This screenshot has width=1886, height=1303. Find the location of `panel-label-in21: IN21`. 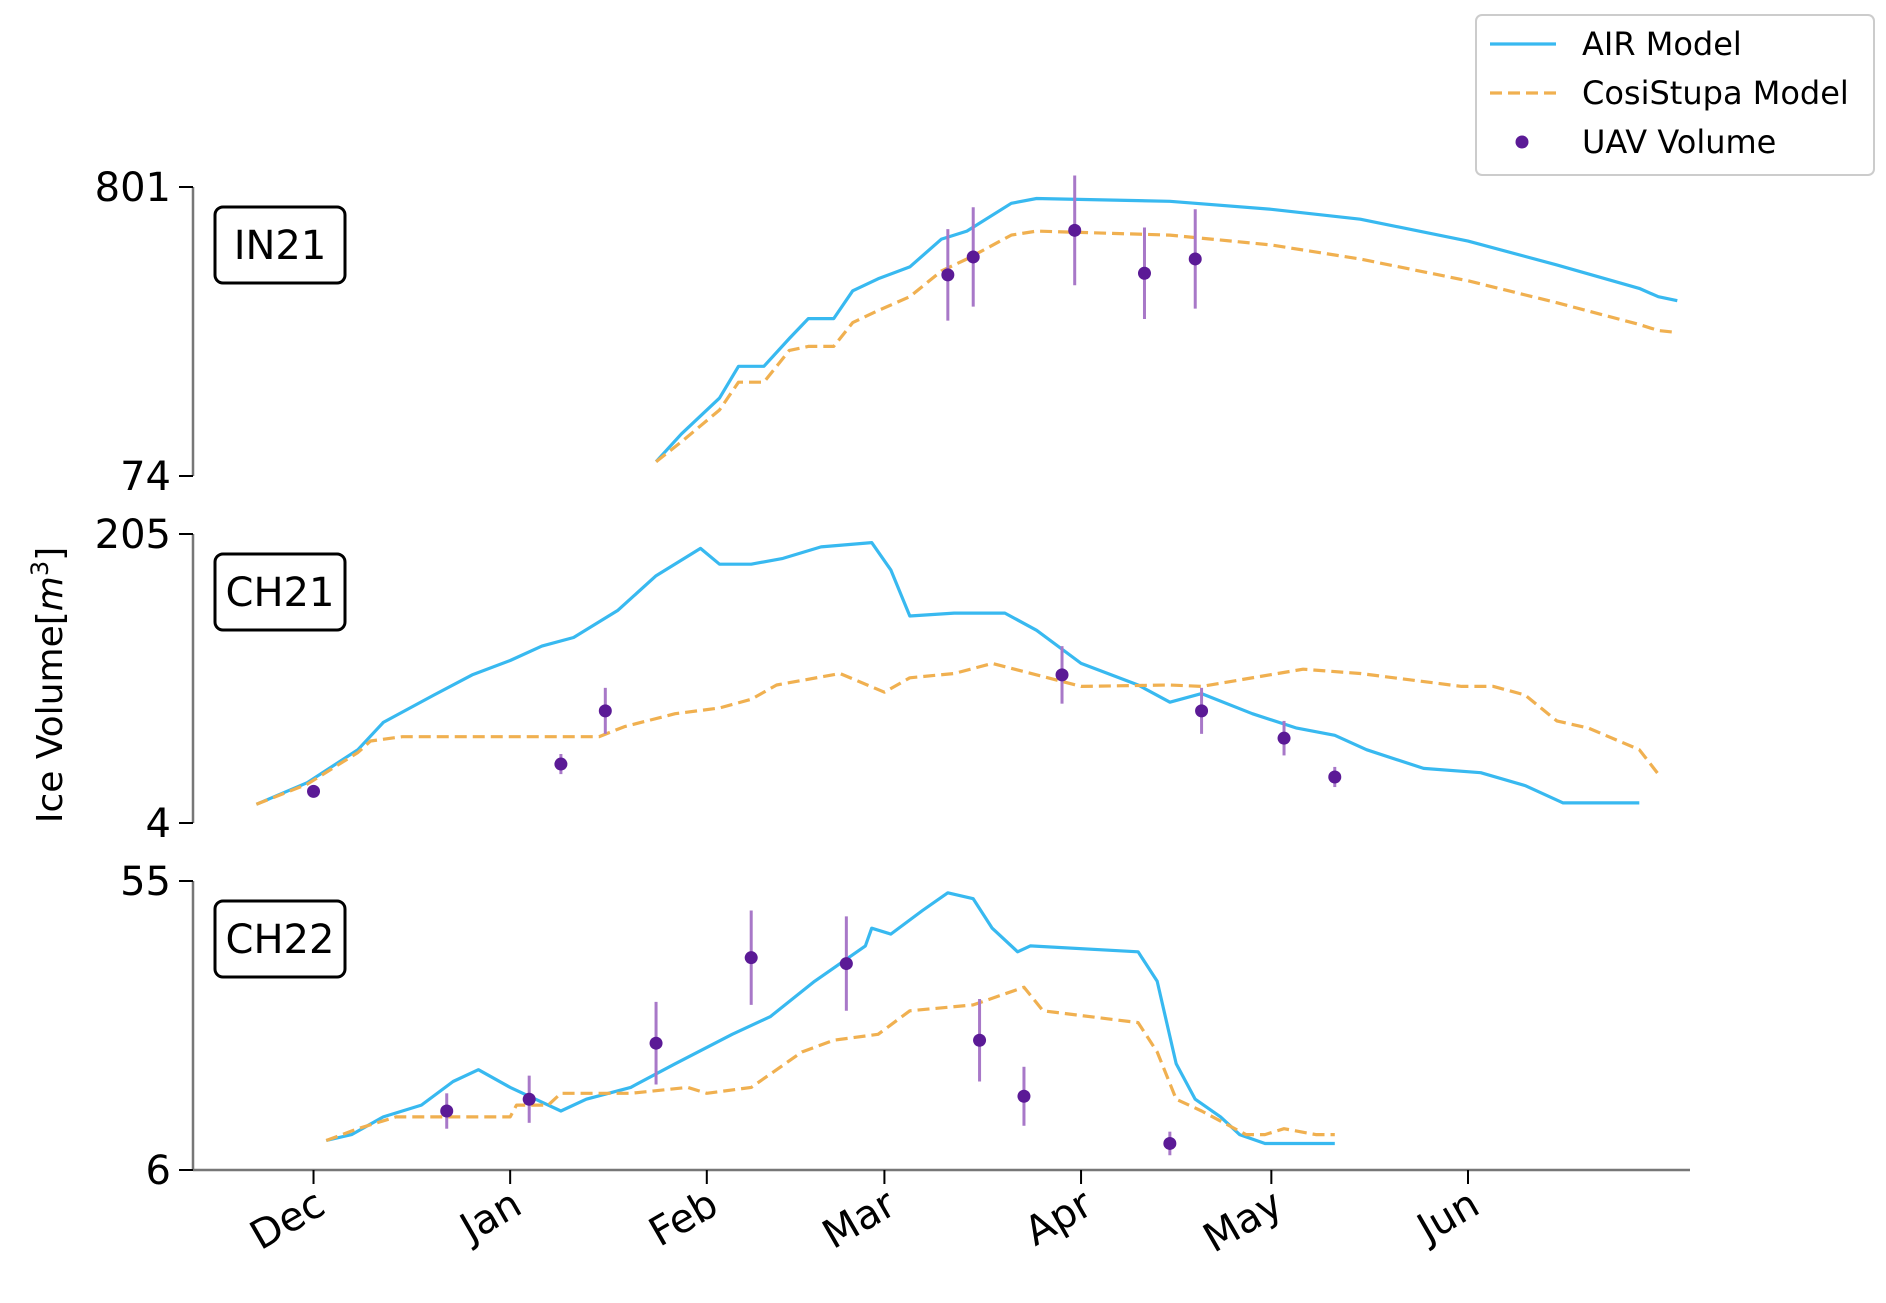

panel-label-in21: IN21 is located at coordinates (280, 246).